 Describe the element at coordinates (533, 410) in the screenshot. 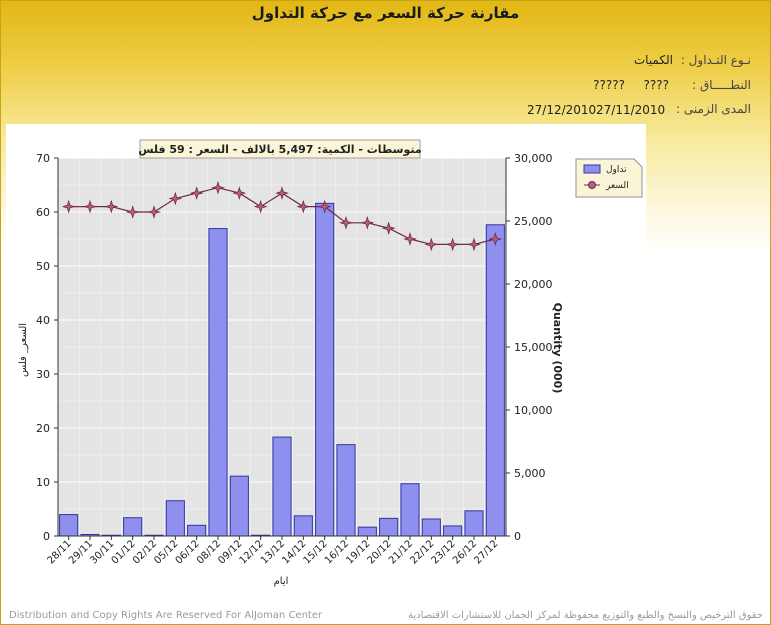

I see `right-tick-label: 10,000` at that location.